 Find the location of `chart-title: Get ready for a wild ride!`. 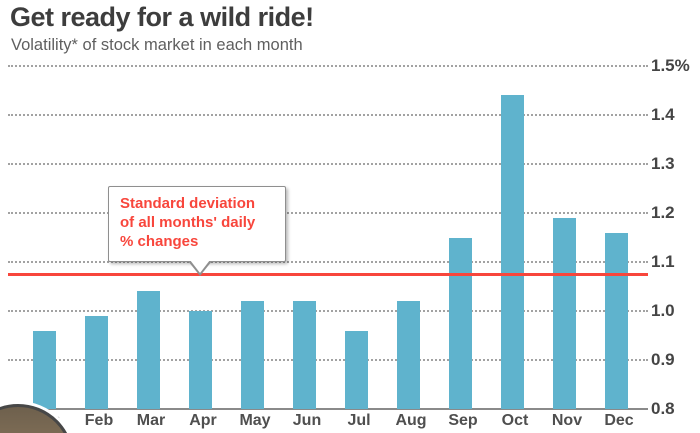

chart-title: Get ready for a wild ride! is located at coordinates (162, 17).